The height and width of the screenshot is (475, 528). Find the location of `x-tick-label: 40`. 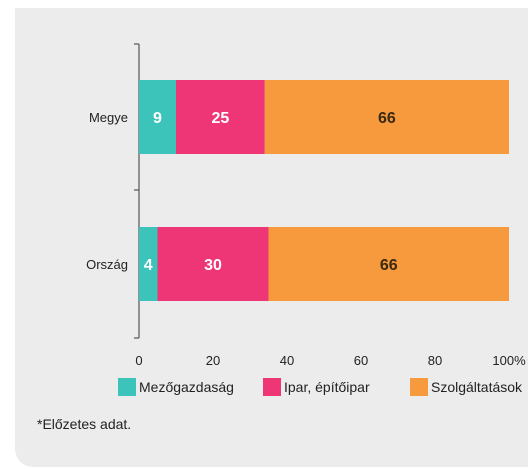

x-tick-label: 40 is located at coordinates (287, 360).